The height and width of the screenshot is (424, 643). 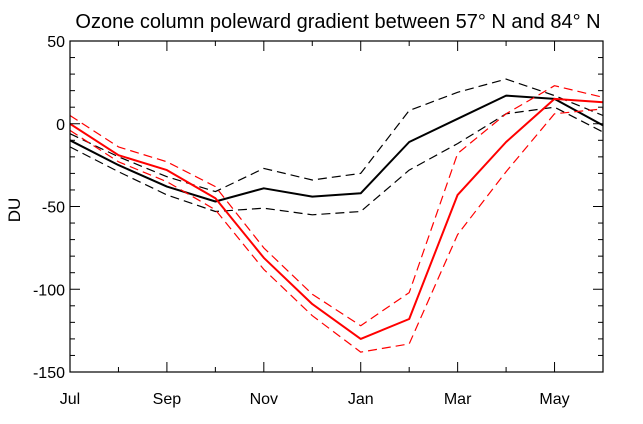 What do you see at coordinates (361, 399) in the screenshot?
I see `x-tick-label: Jan` at bounding box center [361, 399].